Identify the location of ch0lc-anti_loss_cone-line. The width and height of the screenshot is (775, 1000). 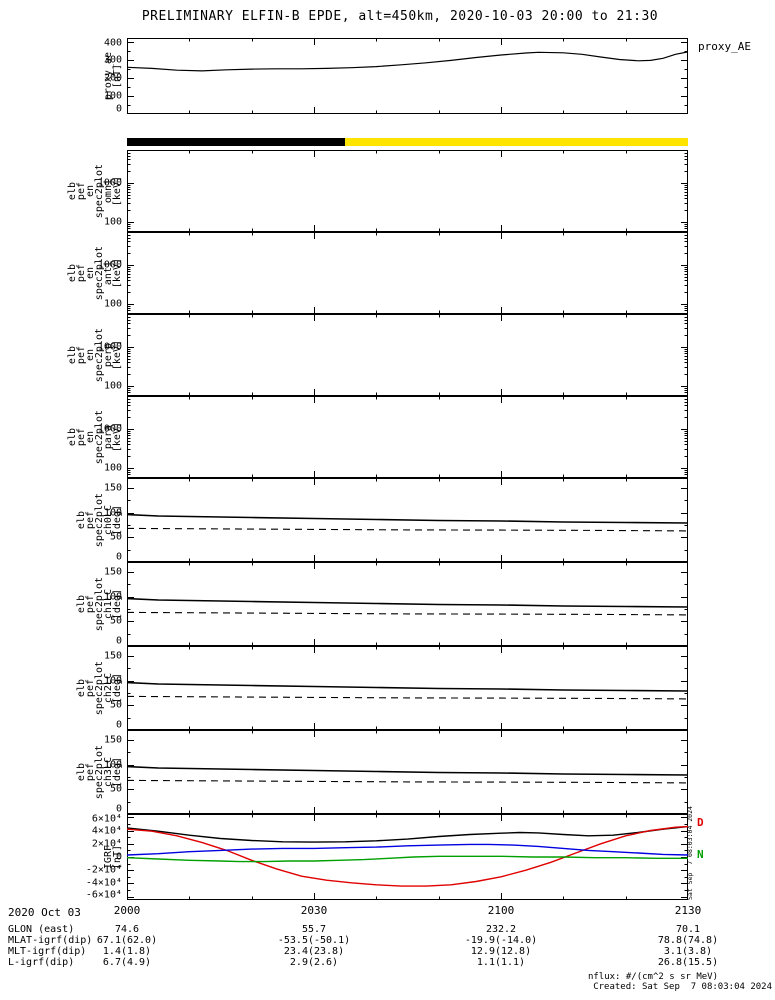
(407, 529).